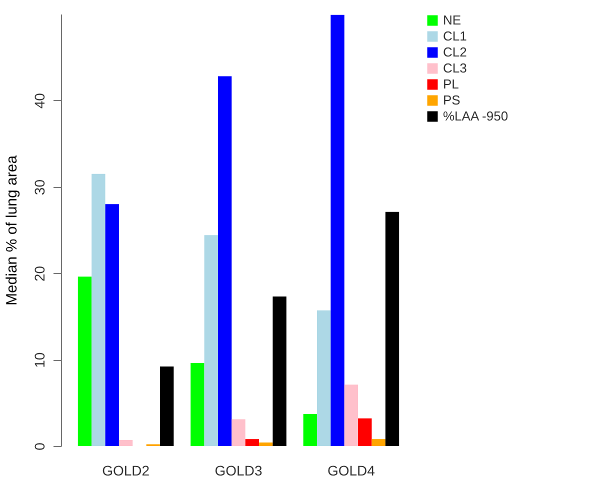  Describe the element at coordinates (455, 36) in the screenshot. I see `legend-label: CL1` at that location.